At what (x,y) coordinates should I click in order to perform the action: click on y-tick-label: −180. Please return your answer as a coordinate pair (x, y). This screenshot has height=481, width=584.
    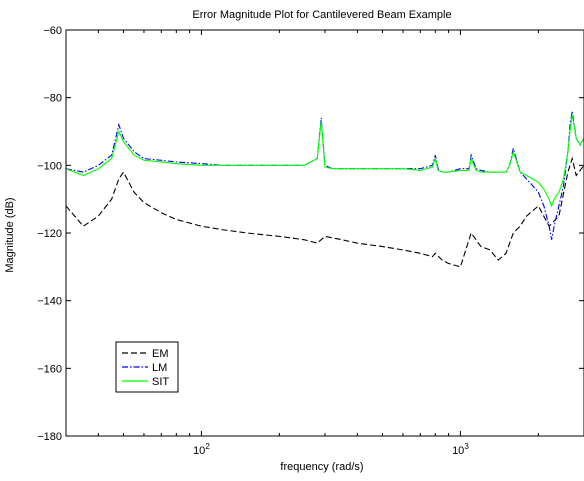
    Looking at the image, I should click on (49, 437).